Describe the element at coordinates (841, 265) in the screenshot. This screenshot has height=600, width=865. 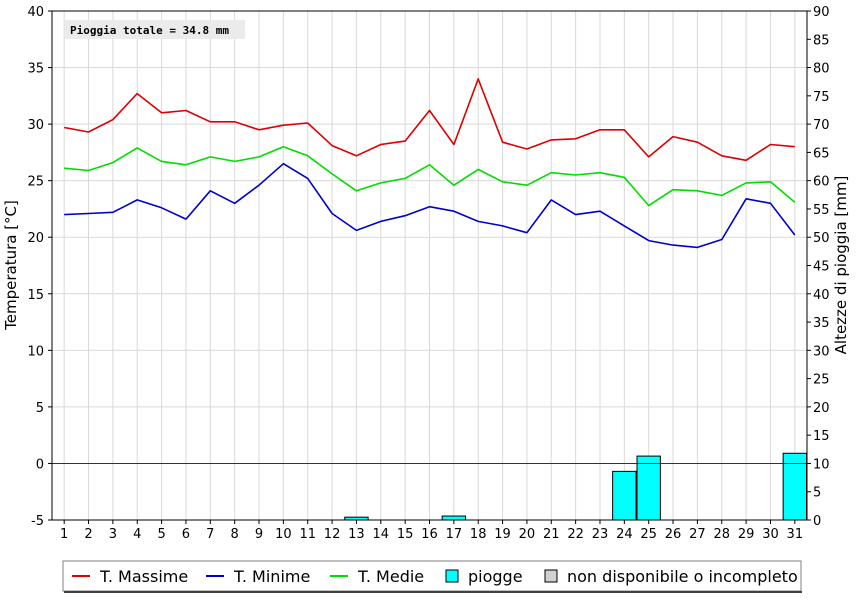
I see `y2-axis-title: Altezze di pioggia [mm]` at that location.